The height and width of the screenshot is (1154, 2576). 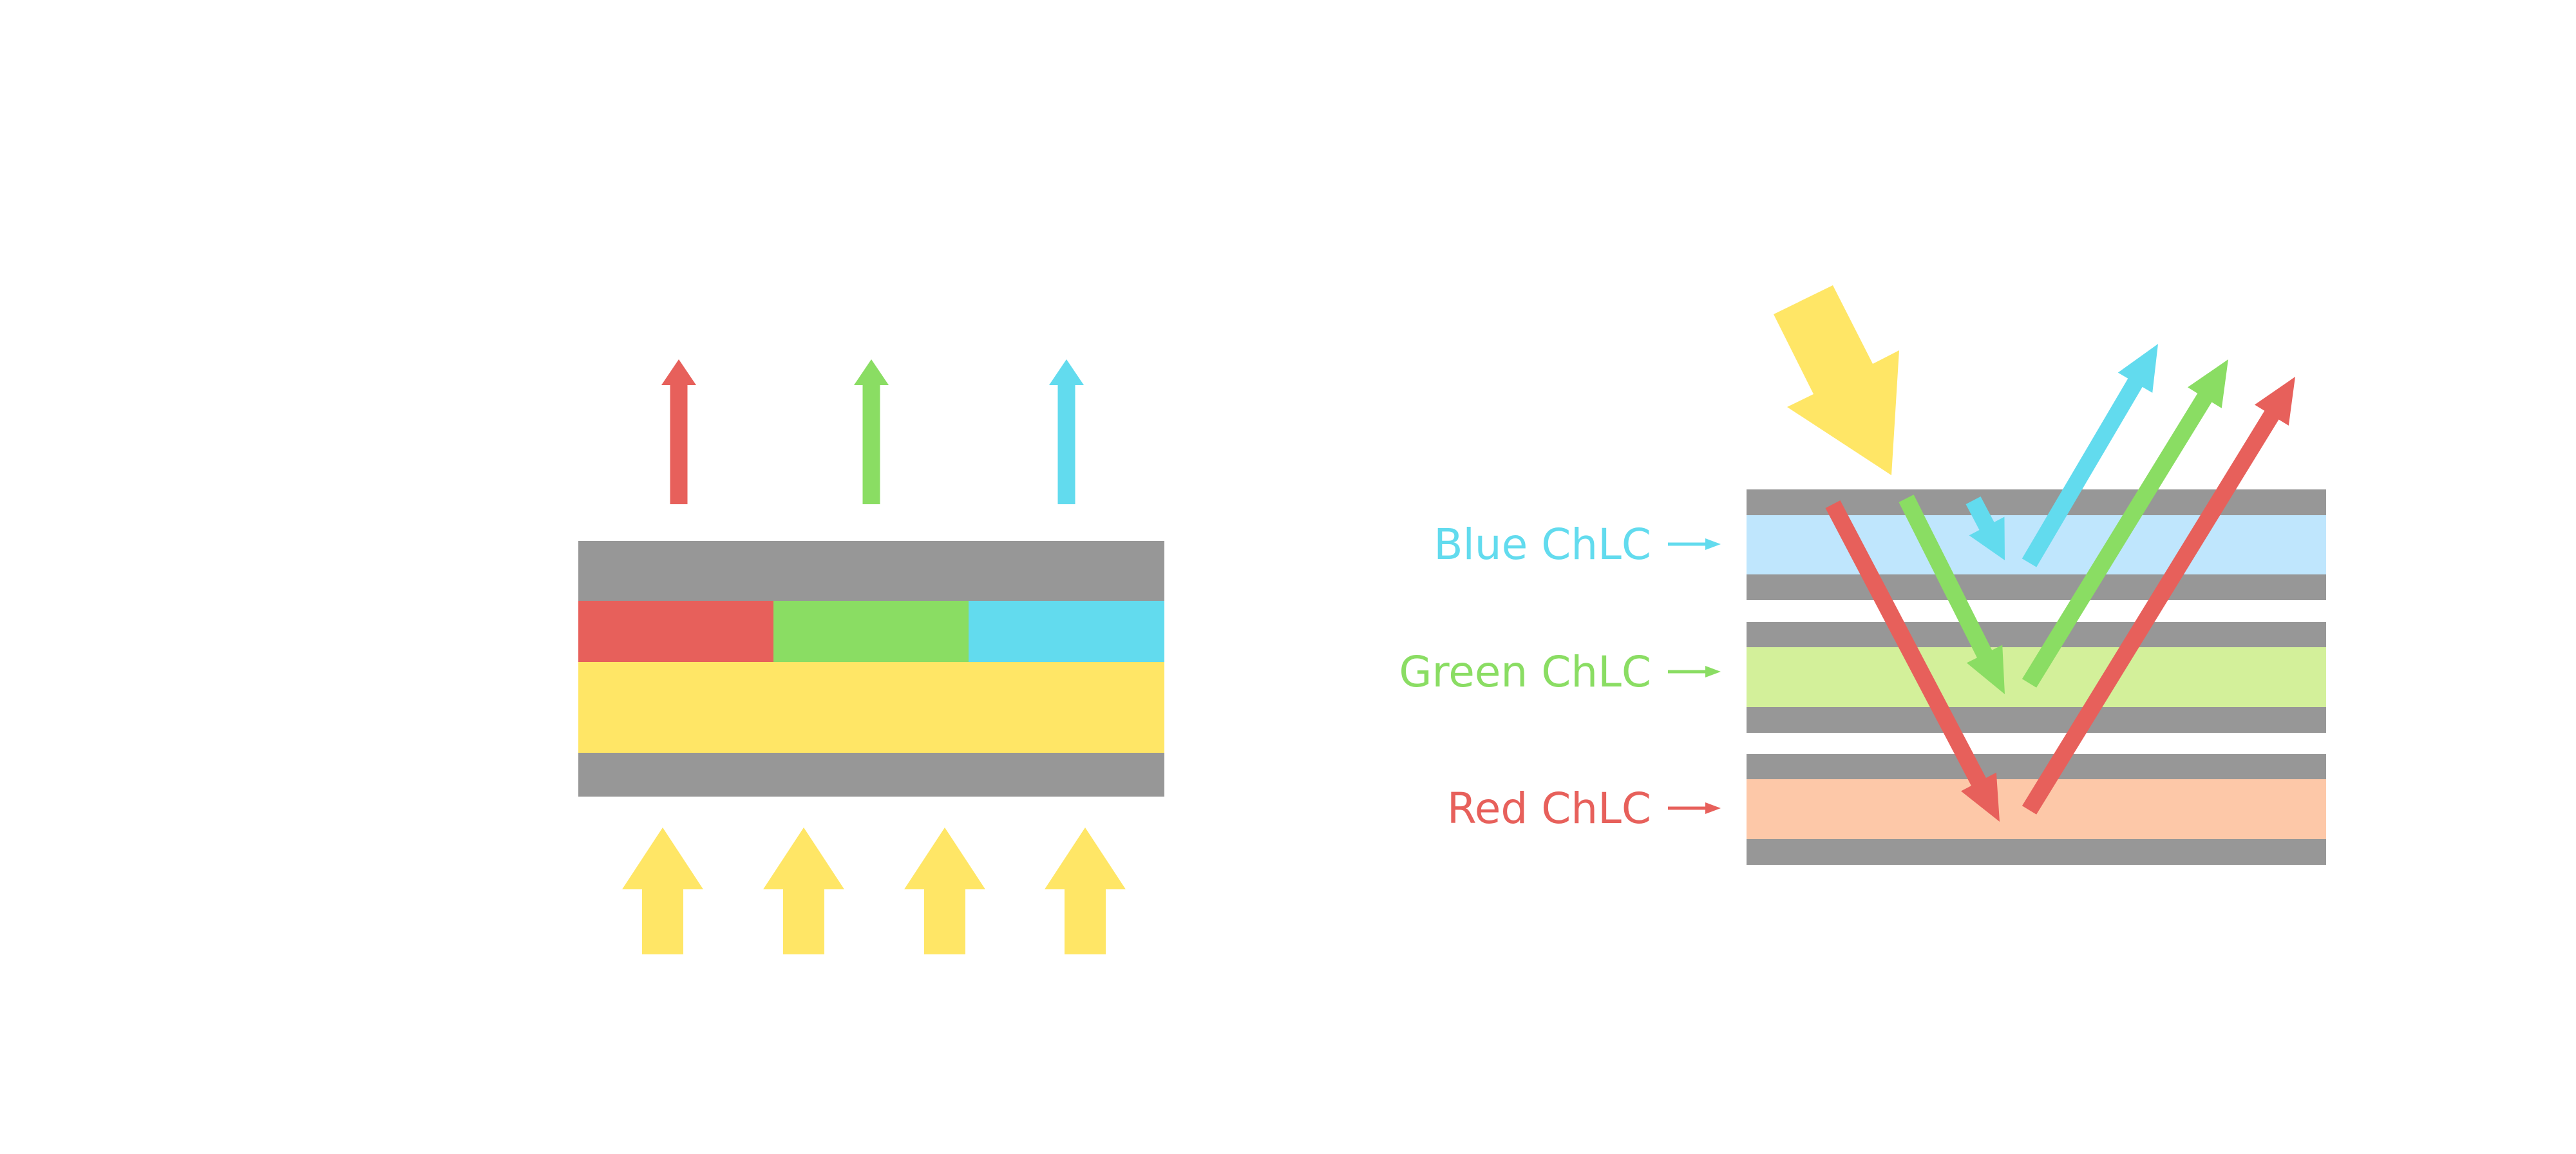 What do you see at coordinates (2090, 456) in the screenshot?
I see `blue-reflected-arrow-icon` at bounding box center [2090, 456].